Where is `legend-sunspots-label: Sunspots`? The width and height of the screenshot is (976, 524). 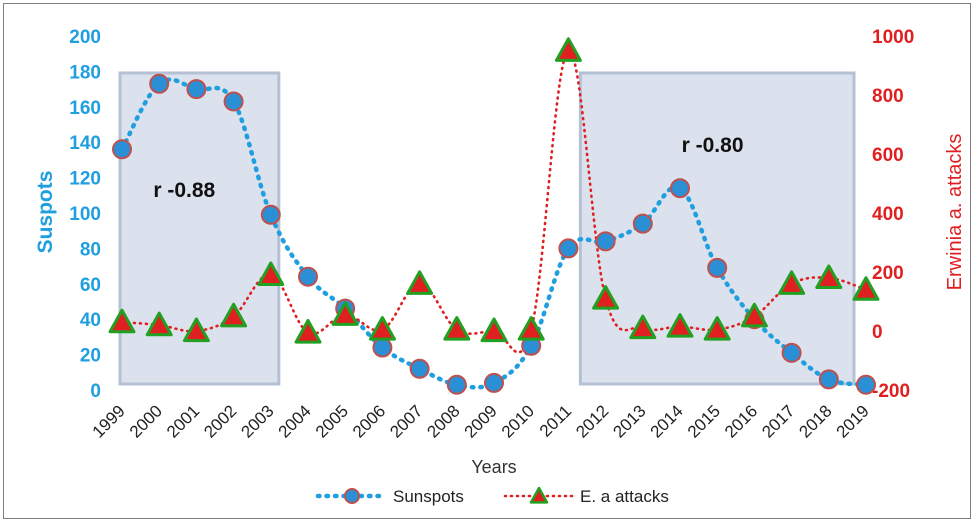
legend-sunspots-label: Sunspots is located at coordinates (428, 496).